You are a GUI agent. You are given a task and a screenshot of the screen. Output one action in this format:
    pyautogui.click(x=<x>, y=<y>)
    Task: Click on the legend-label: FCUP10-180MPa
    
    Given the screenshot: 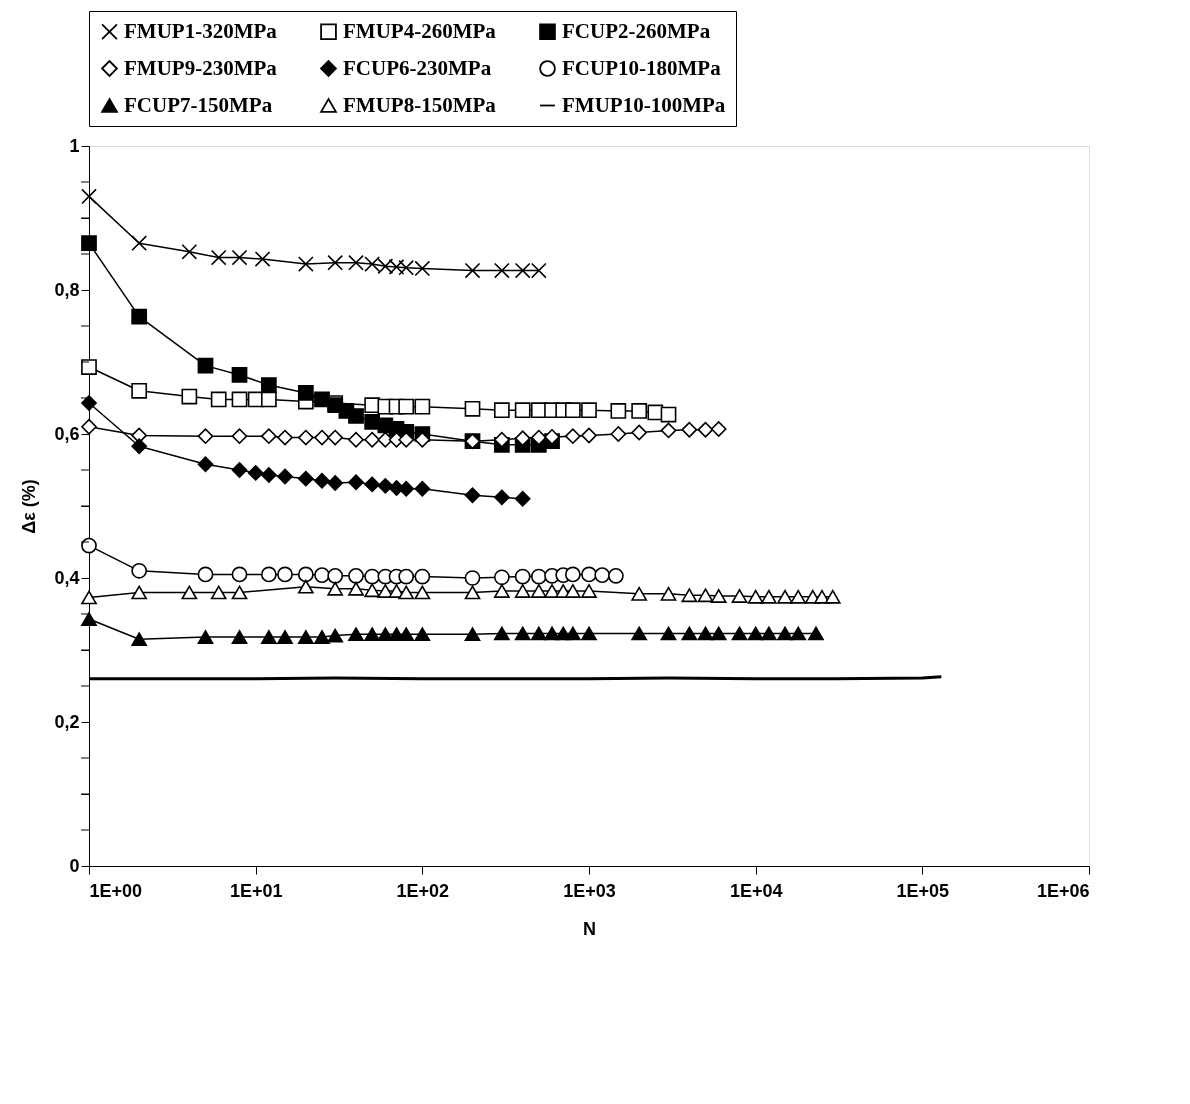 What is the action you would take?
    pyautogui.click(x=642, y=67)
    